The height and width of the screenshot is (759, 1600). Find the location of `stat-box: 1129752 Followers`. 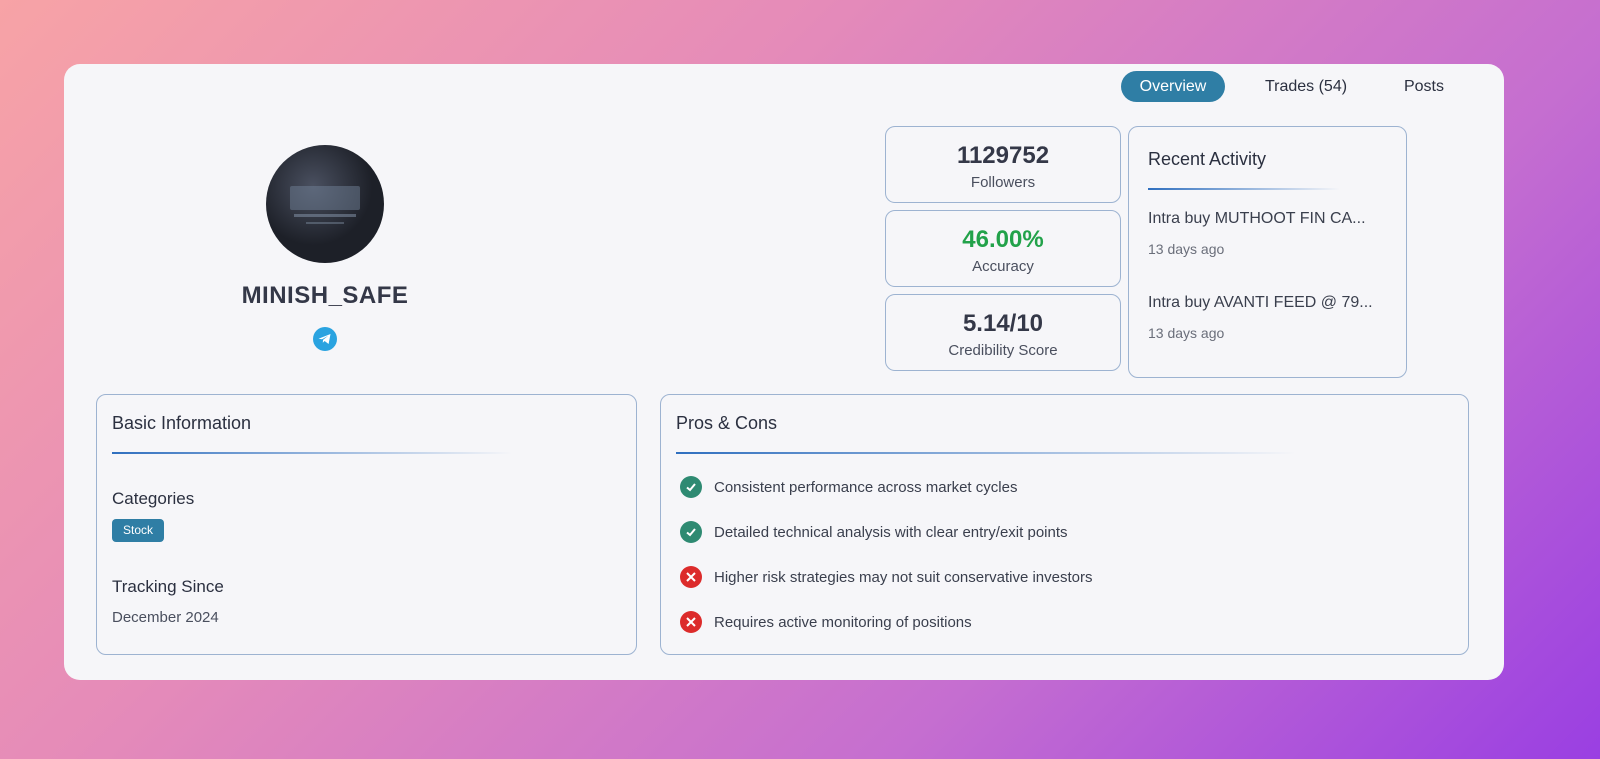

stat-box: 1129752 Followers is located at coordinates (1003, 164).